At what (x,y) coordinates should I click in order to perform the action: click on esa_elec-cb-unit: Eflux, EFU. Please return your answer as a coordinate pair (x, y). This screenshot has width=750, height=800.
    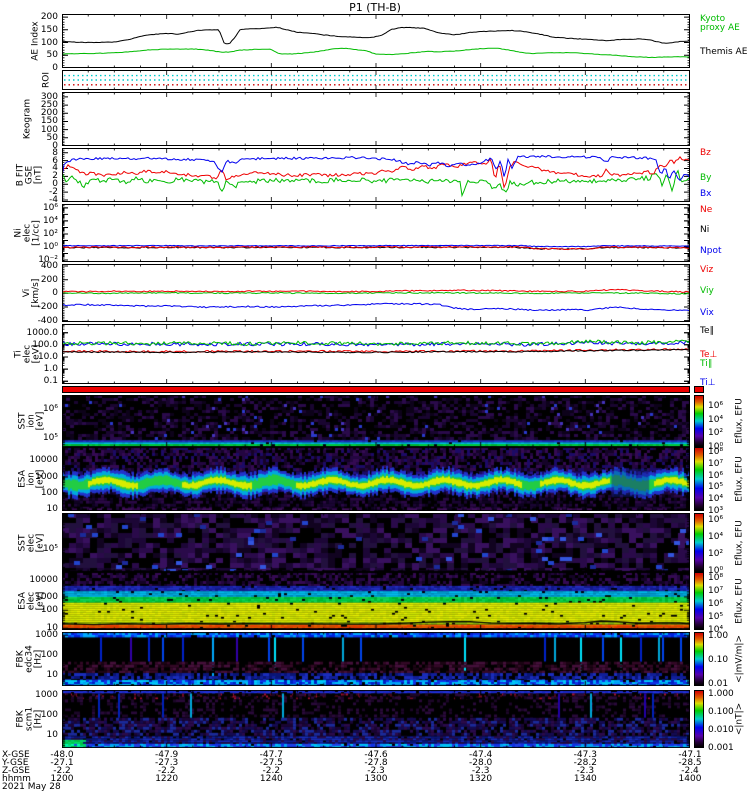
    Looking at the image, I should click on (739, 601).